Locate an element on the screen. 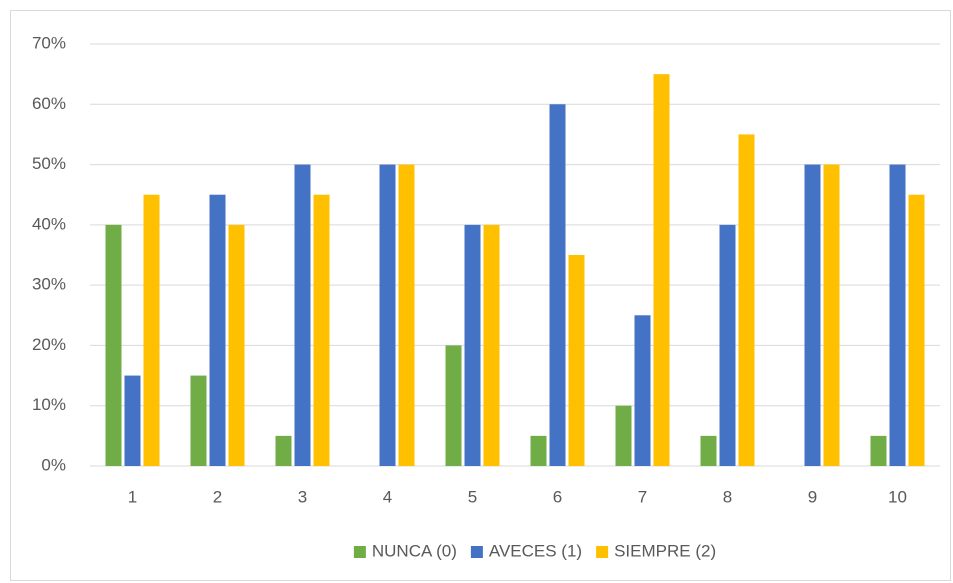 The image size is (953, 583). y-tick-label: 20% is located at coordinates (49, 344).